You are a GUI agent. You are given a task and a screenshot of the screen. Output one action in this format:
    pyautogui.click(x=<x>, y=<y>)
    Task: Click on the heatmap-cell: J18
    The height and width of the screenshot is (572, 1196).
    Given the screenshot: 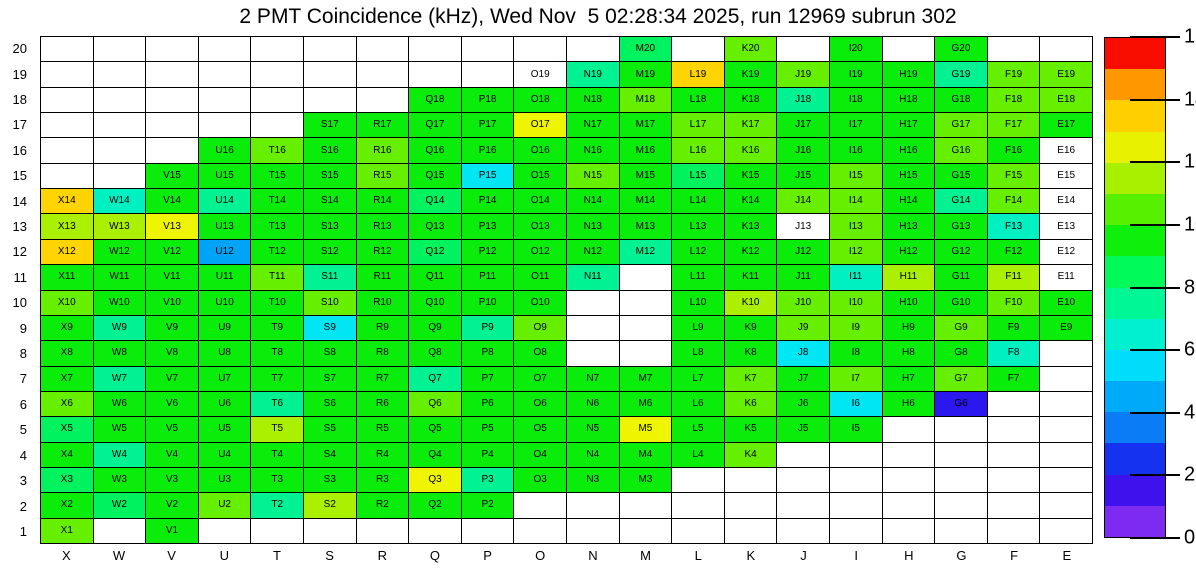 What is the action you would take?
    pyautogui.click(x=803, y=100)
    